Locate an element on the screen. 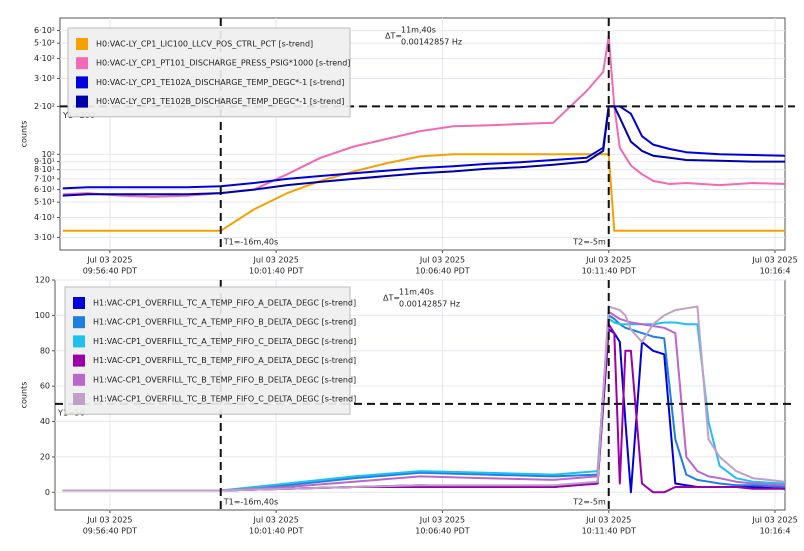 The image size is (804, 551). y-tick-label: 5·10¹ is located at coordinates (44, 202).